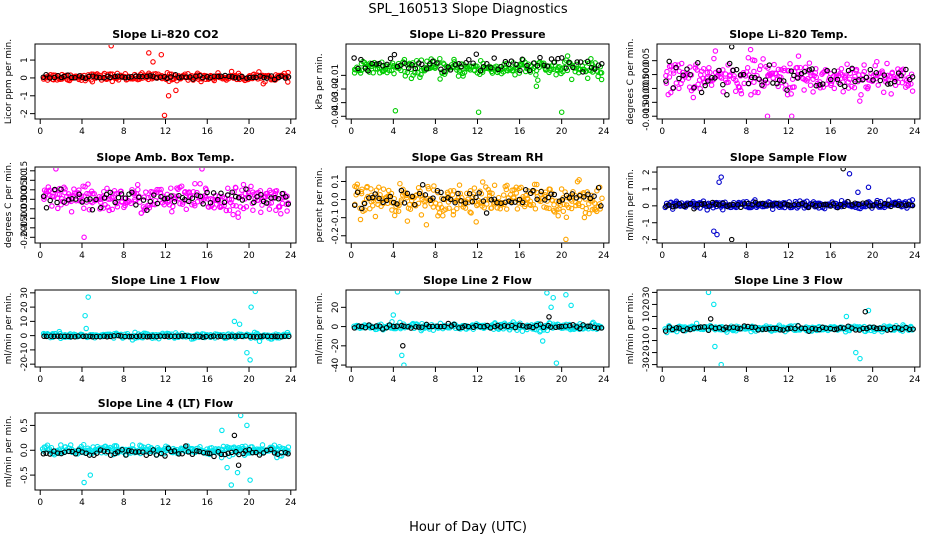 This screenshot has height=540, width=936. What do you see at coordinates (647, 88) in the screenshot?
I see `panel-slope-li-820-temp-y-tick-label: -0.005` at bounding box center [647, 88].